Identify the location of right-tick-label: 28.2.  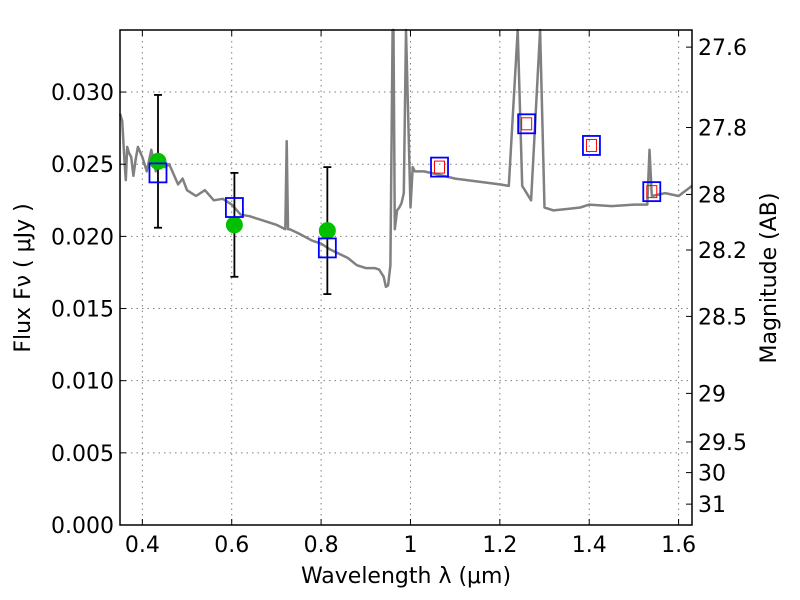
(722, 251).